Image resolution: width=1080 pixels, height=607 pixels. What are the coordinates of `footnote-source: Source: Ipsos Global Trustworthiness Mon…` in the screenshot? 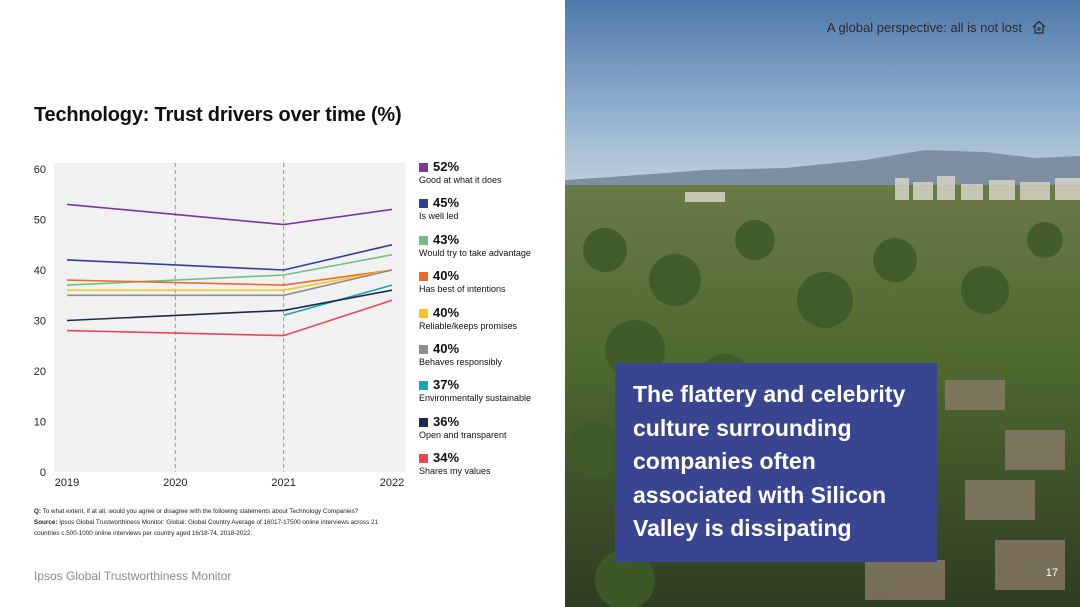 It's located at (206, 528).